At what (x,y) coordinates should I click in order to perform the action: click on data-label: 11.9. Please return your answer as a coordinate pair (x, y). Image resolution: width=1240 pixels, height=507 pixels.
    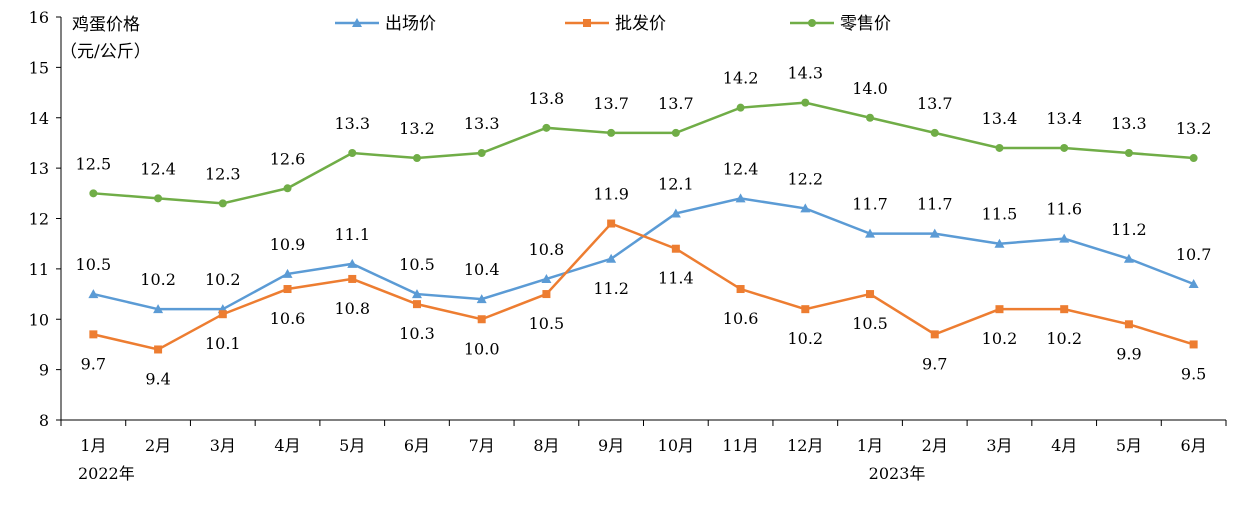
    Looking at the image, I should click on (611, 194).